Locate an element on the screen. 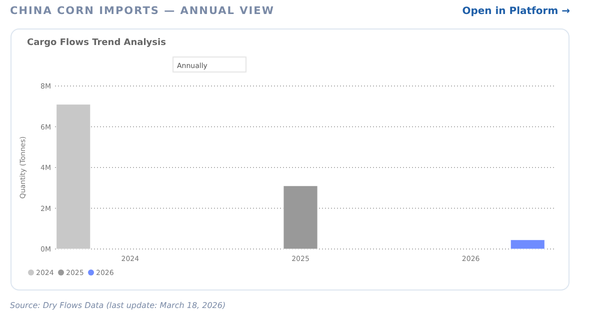 The width and height of the screenshot is (596, 321). chart-title: CHINA CORN IMPORTS — ANNUAL VIEW is located at coordinates (142, 11).